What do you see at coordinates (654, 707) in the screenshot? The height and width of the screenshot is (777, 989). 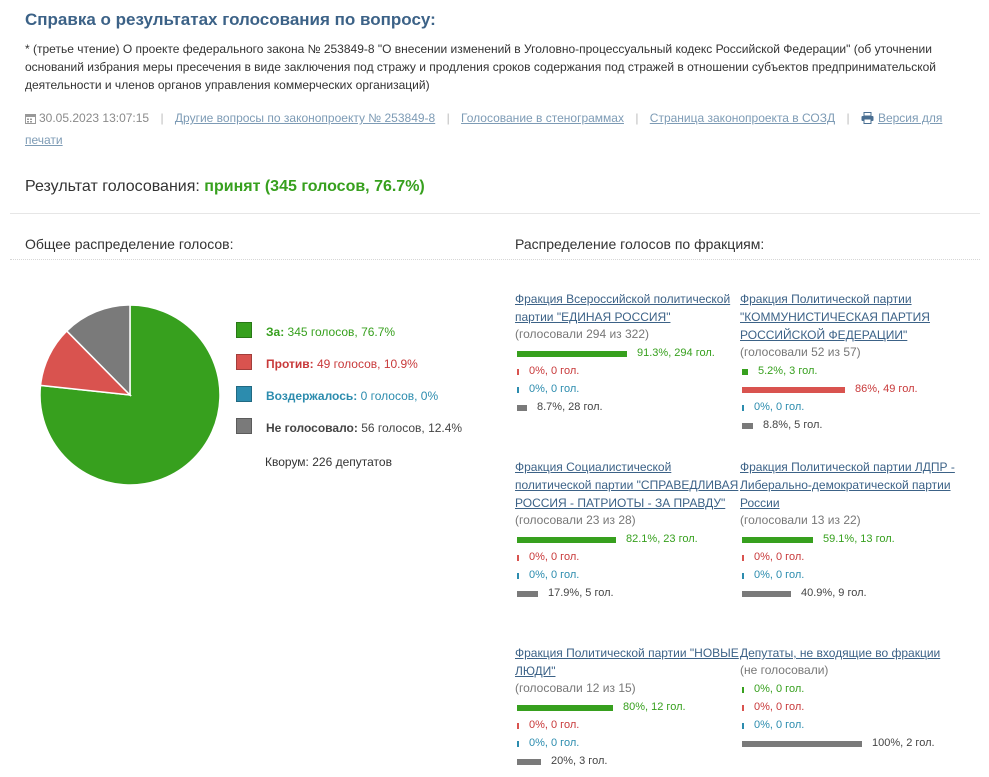 I see `faction-vote-value: 80%, 12 гол.` at bounding box center [654, 707].